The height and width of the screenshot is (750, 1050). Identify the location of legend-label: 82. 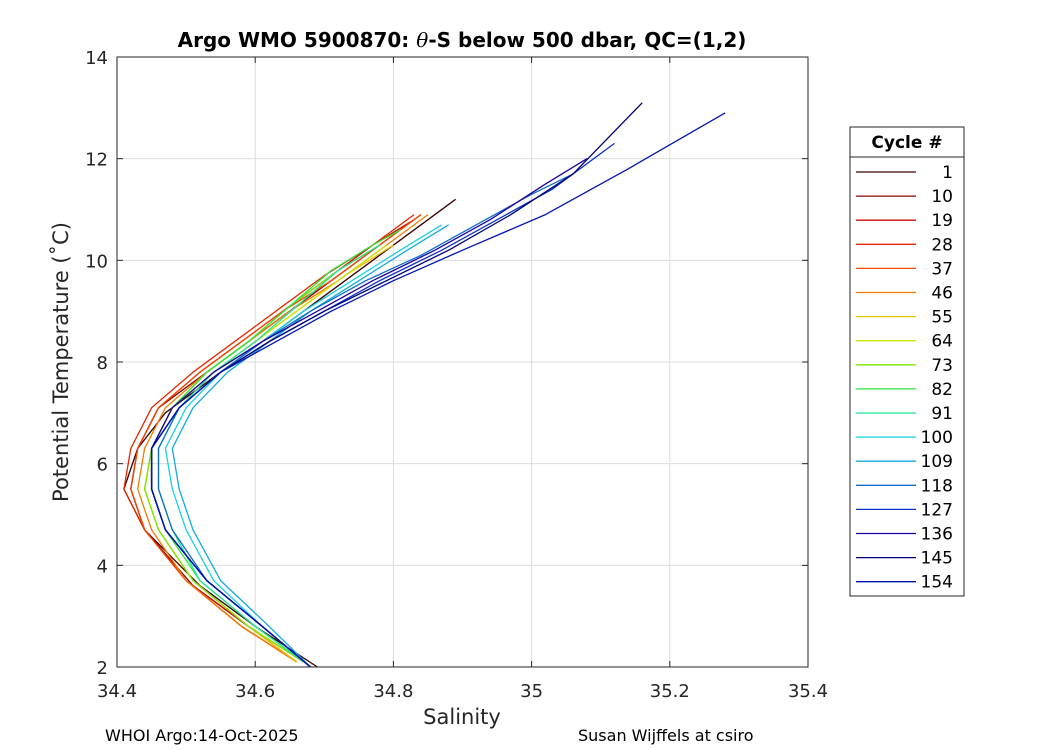
(942, 390).